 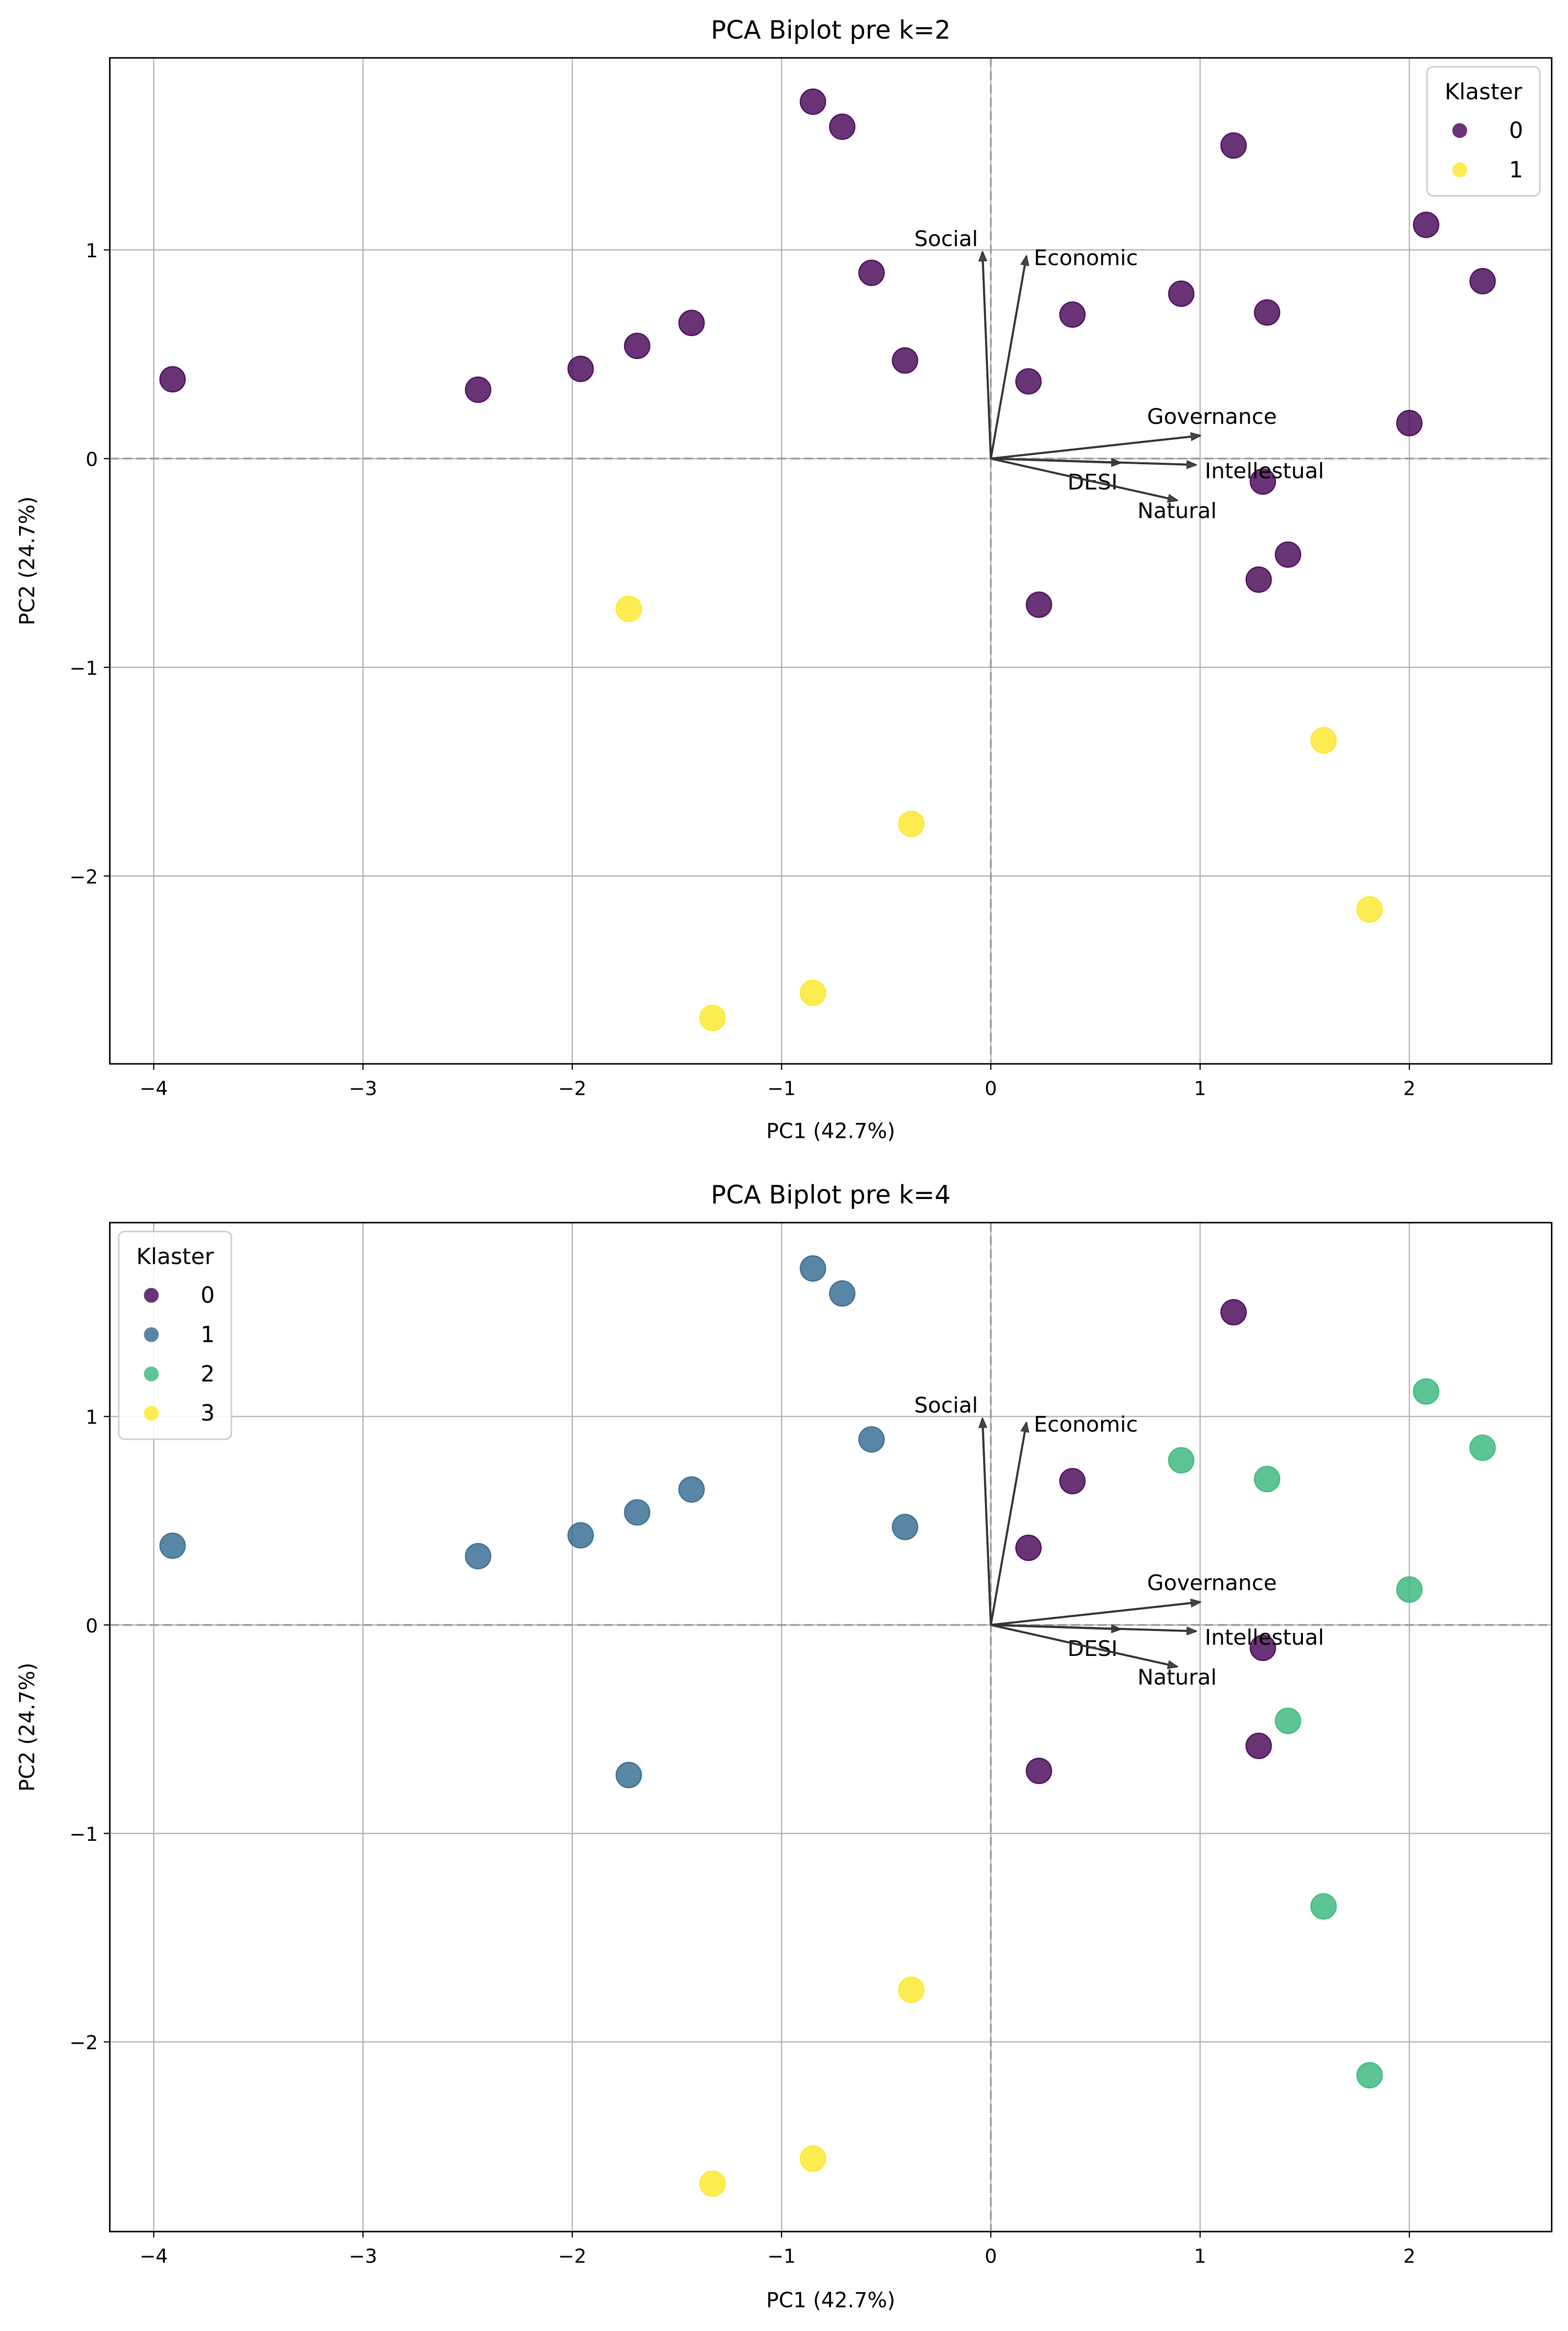 What do you see at coordinates (987, 355) in the screenshot?
I see `loading-arrow-social` at bounding box center [987, 355].